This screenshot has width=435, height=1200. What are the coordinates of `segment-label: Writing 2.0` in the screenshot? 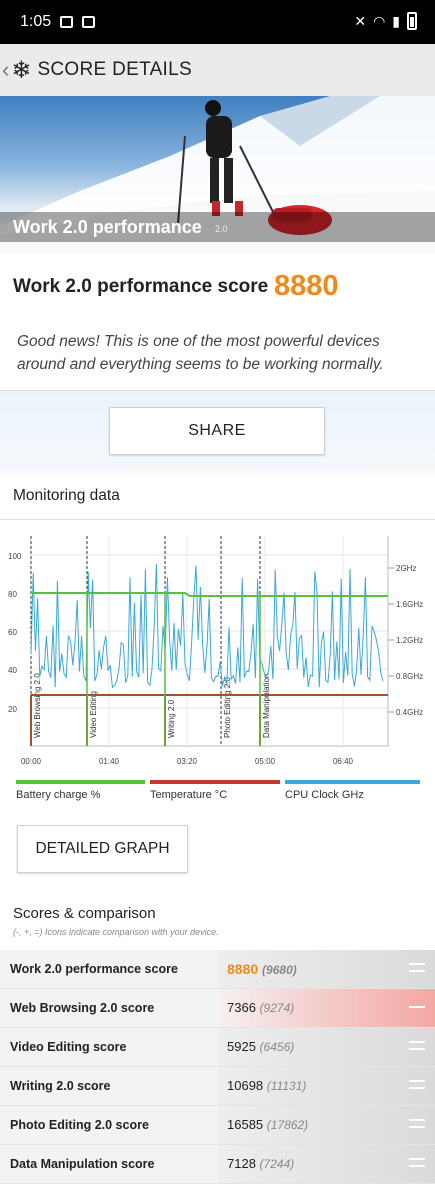 It's located at (171, 718).